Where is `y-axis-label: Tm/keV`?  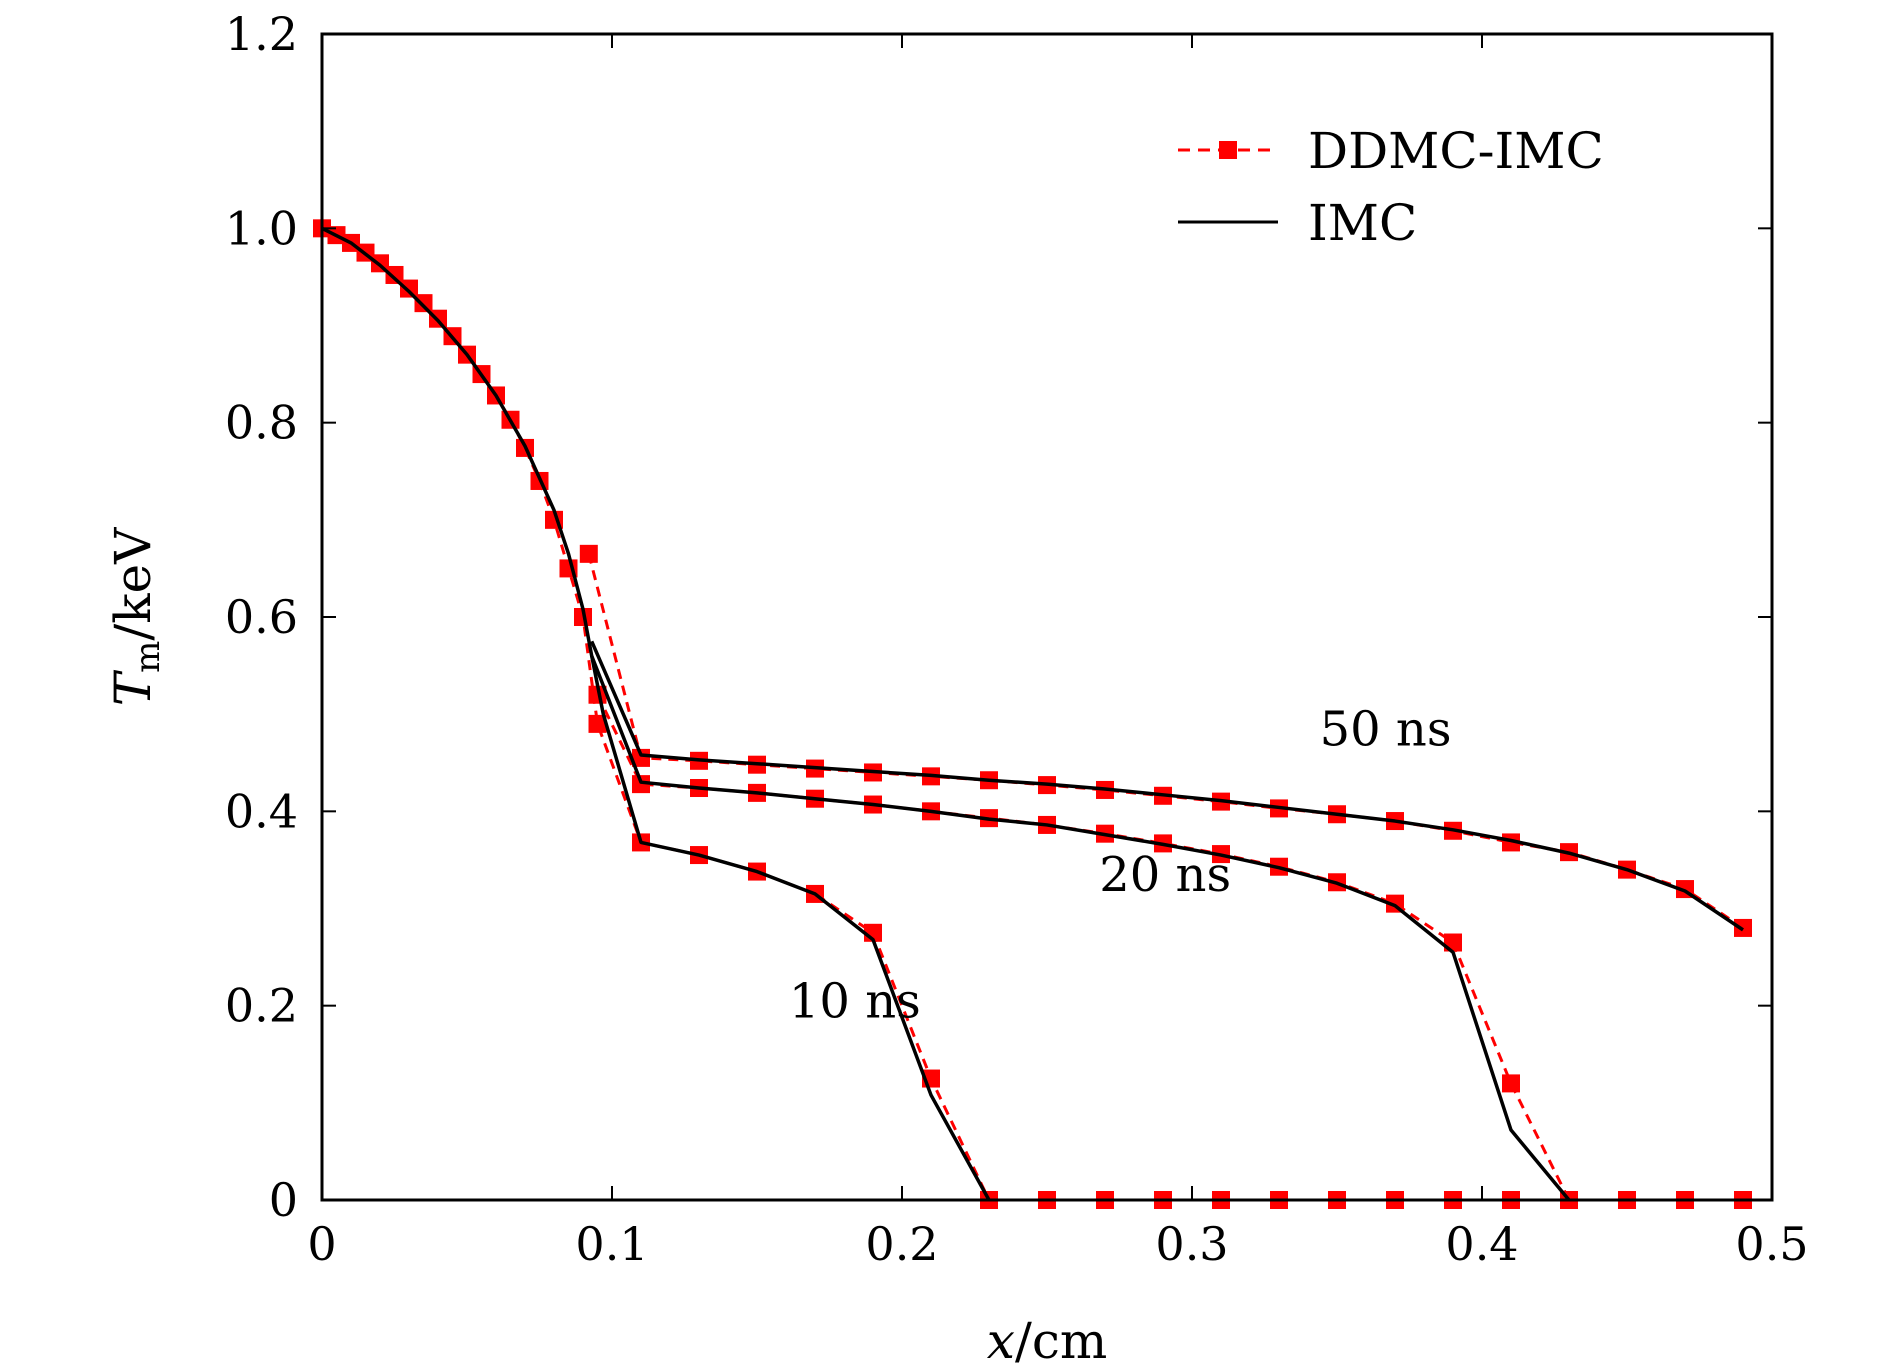 y-axis-label: Tm/keV is located at coordinates (136, 616).